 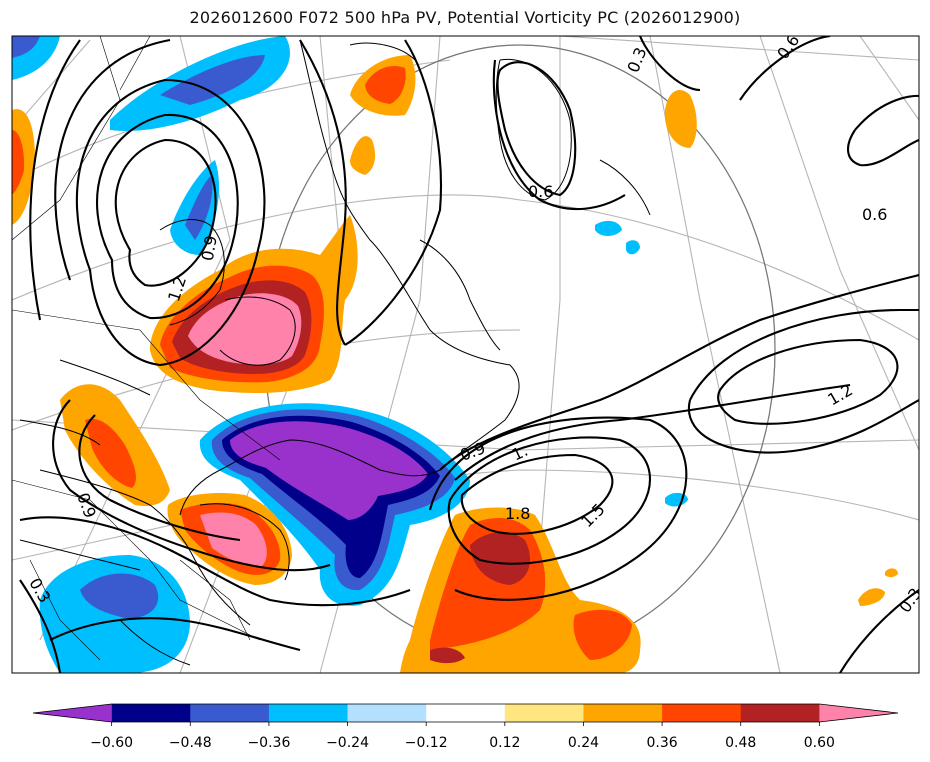 I want to click on positive-pv-region-north, so click(x=383, y=115).